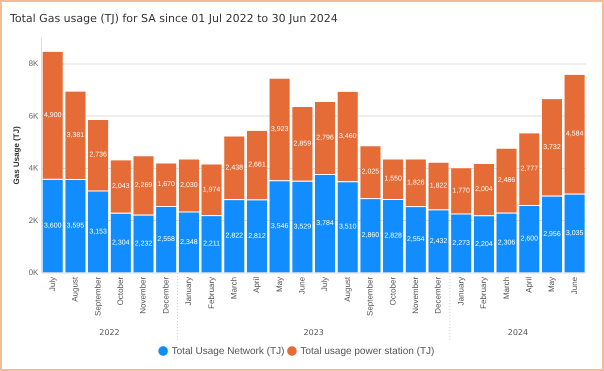 The height and width of the screenshot is (371, 604). What do you see at coordinates (34, 168) in the screenshot?
I see `y-tick-label: 4K` at bounding box center [34, 168].